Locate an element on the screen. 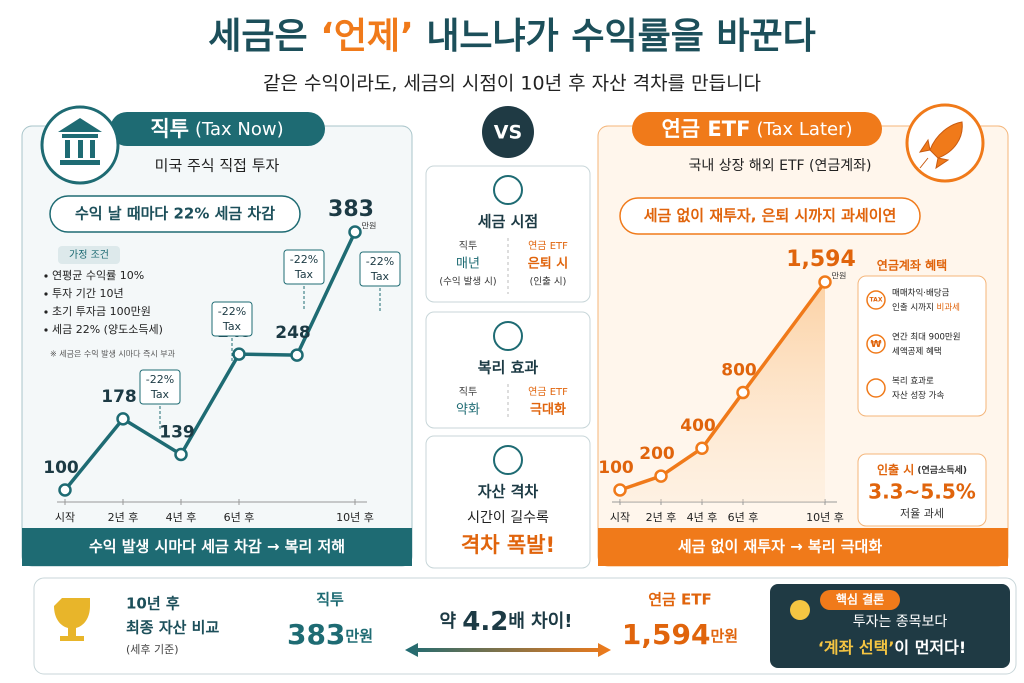 The image size is (1024, 683). withdraw-sub: 저율 과세 is located at coordinates (922, 513).